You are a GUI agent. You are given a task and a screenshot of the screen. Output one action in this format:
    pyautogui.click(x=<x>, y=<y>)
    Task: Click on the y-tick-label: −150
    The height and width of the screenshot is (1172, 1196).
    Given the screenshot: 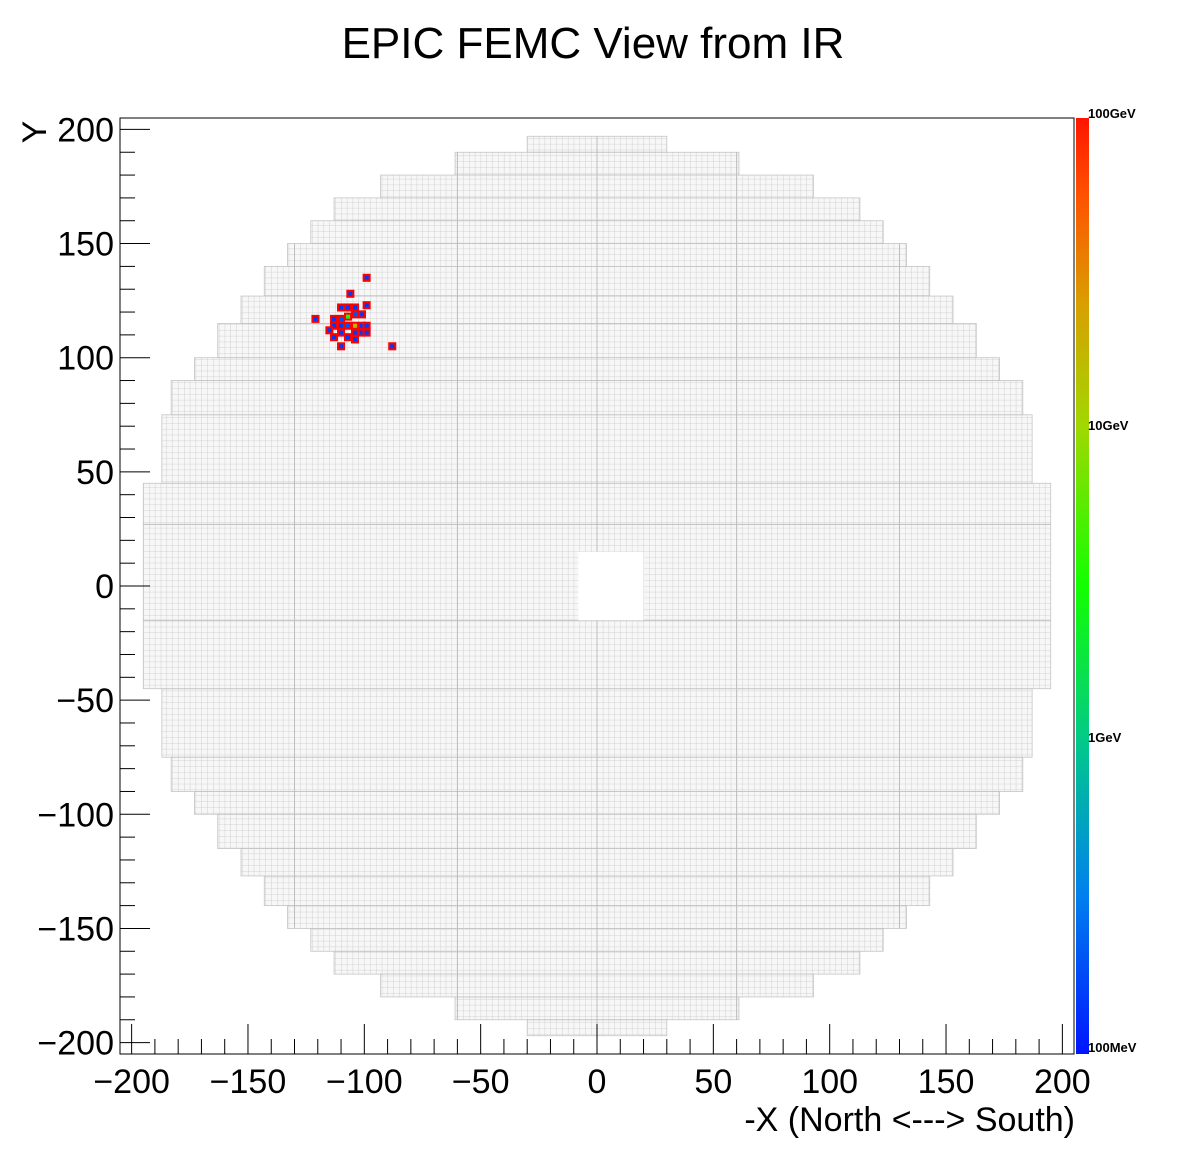 What is the action you would take?
    pyautogui.click(x=75, y=929)
    